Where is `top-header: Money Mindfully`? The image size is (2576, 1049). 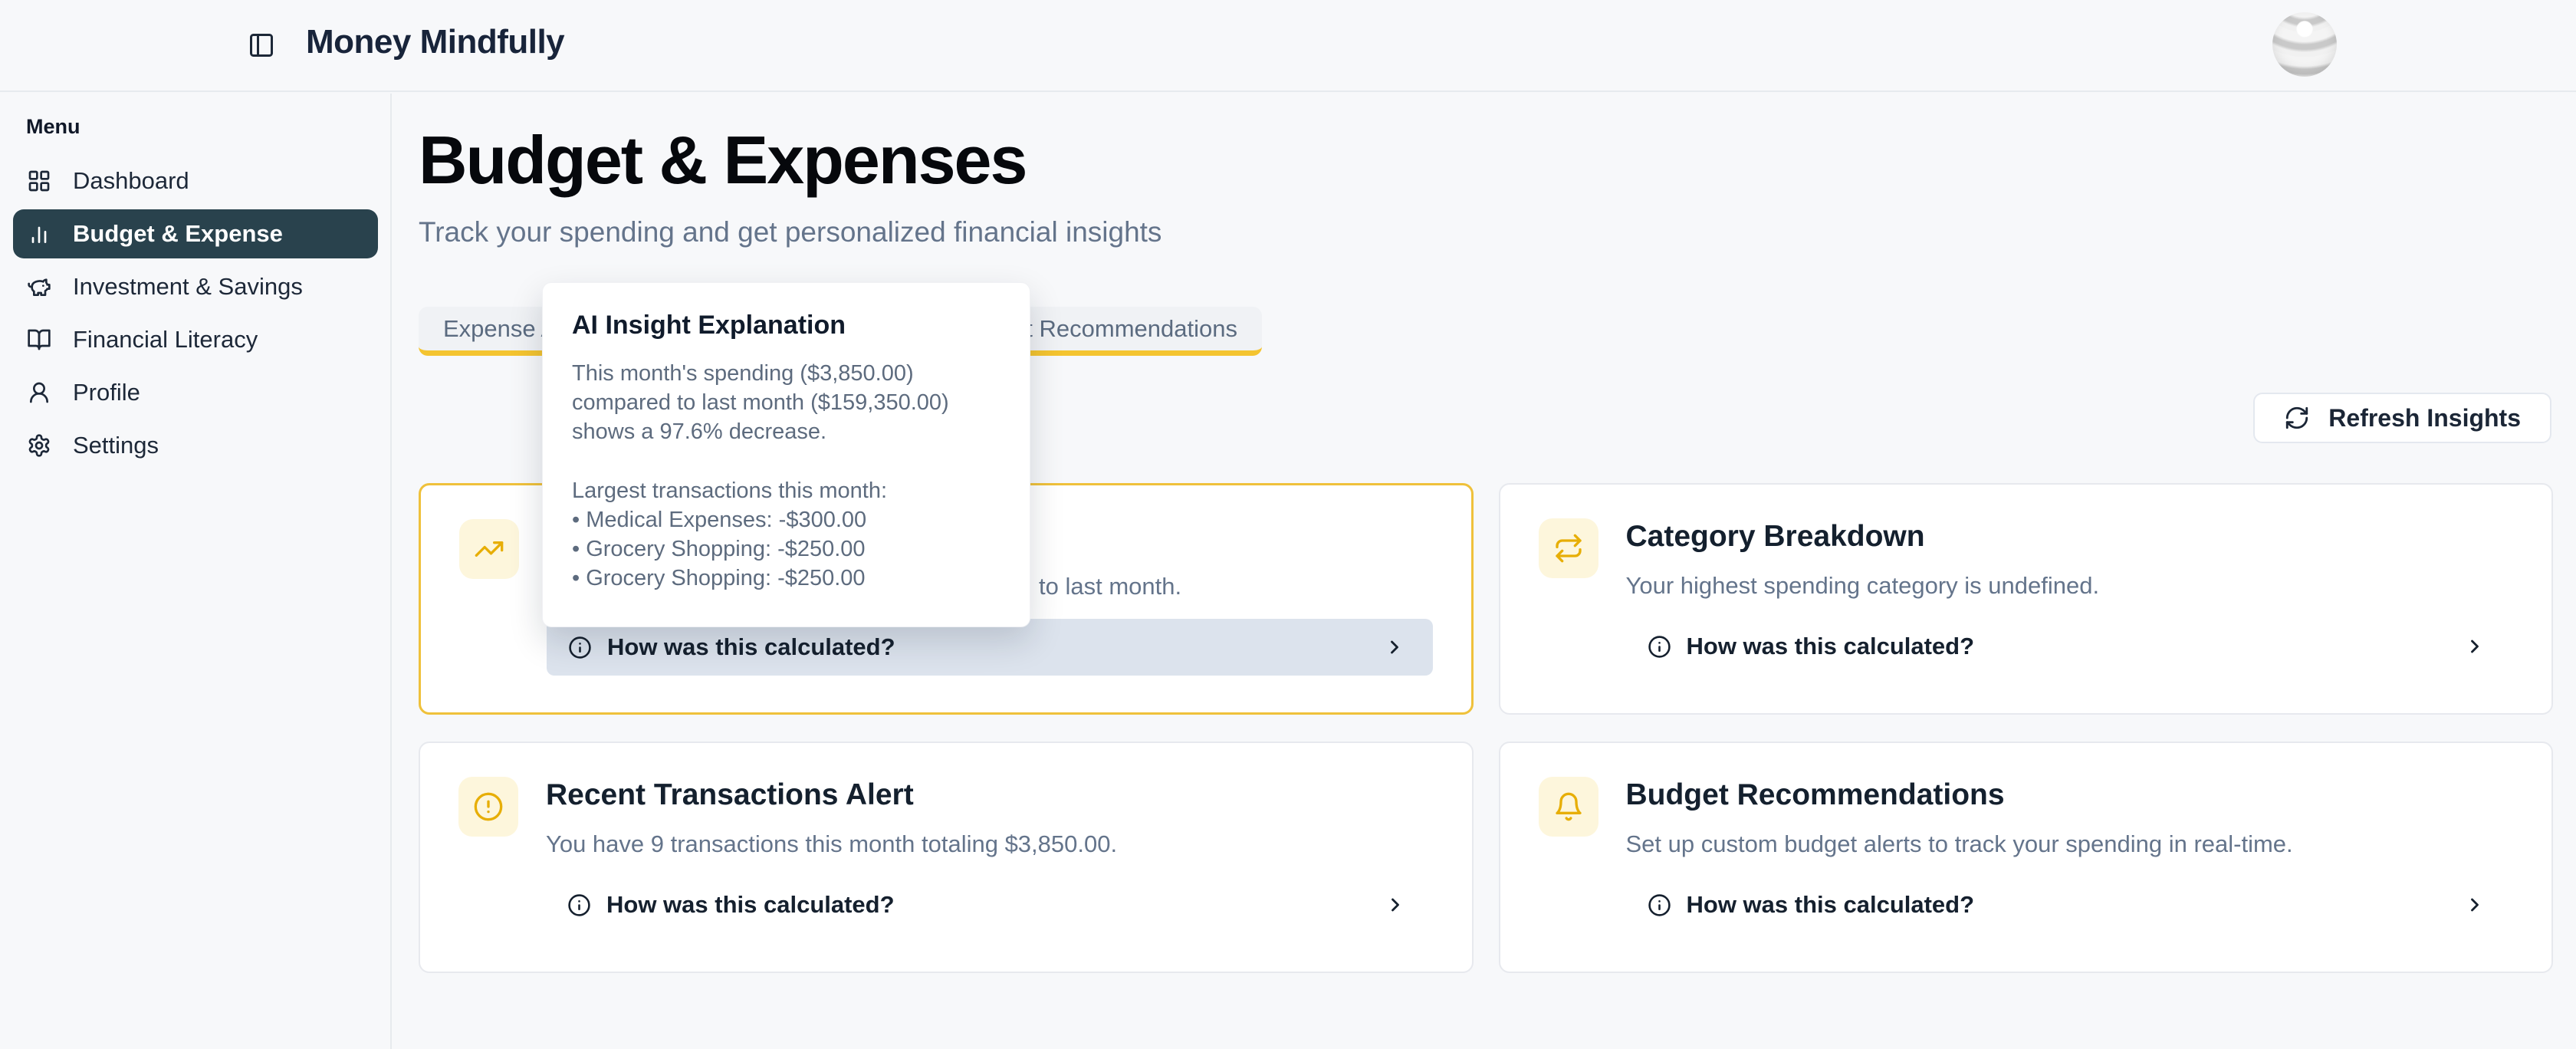
top-header: Money Mindfully is located at coordinates (1288, 46).